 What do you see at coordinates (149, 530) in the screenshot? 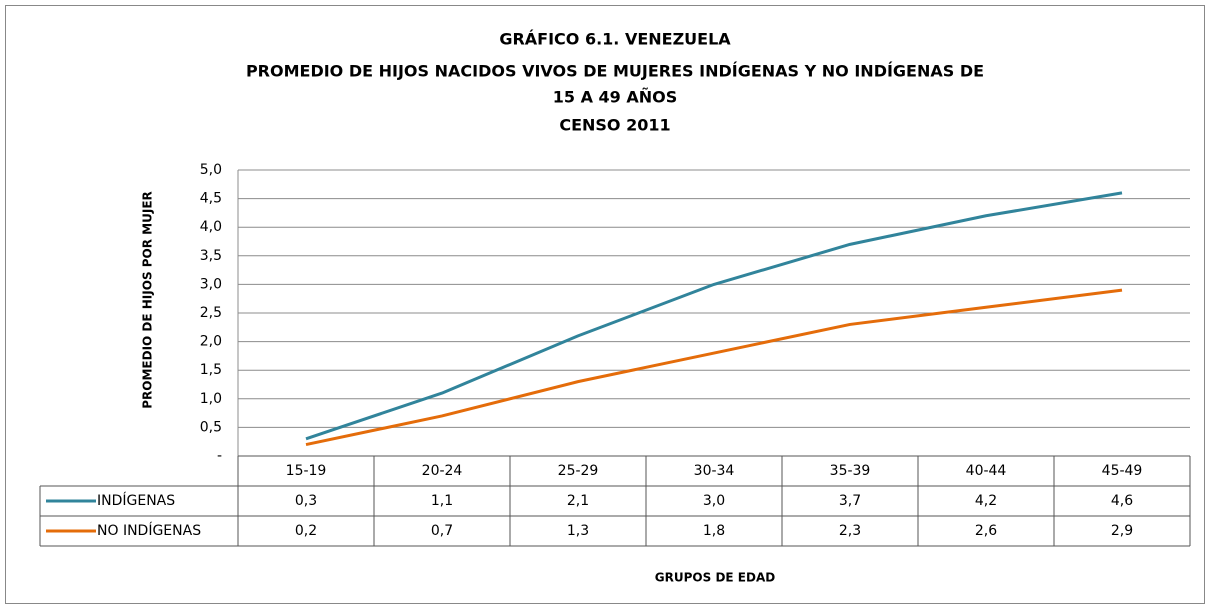
I see `legend-label: NO INDÍGENAS` at bounding box center [149, 530].